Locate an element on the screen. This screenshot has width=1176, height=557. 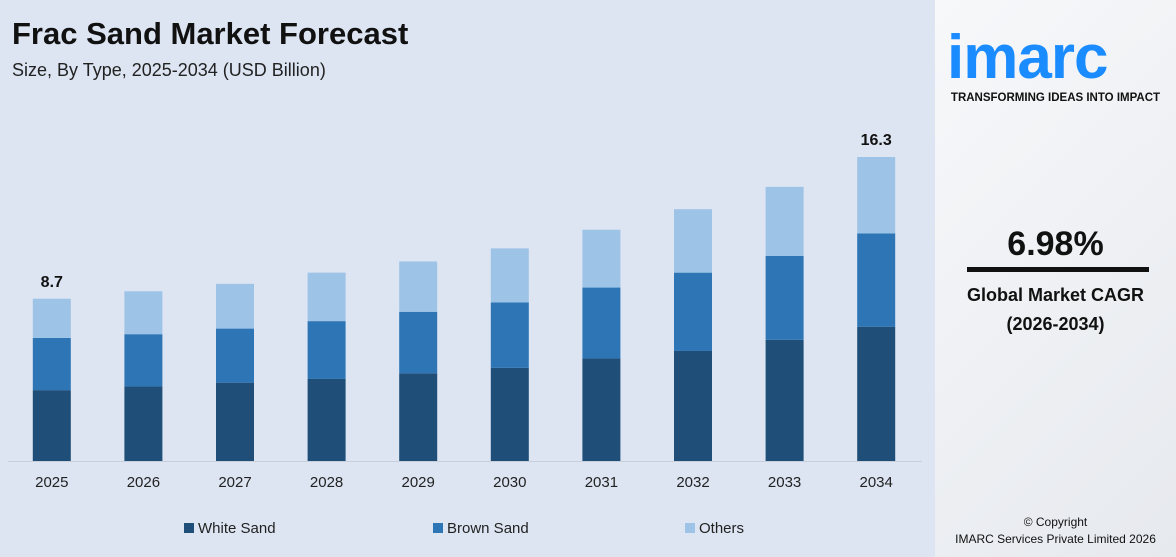
legend-label: White Sand is located at coordinates (237, 528).